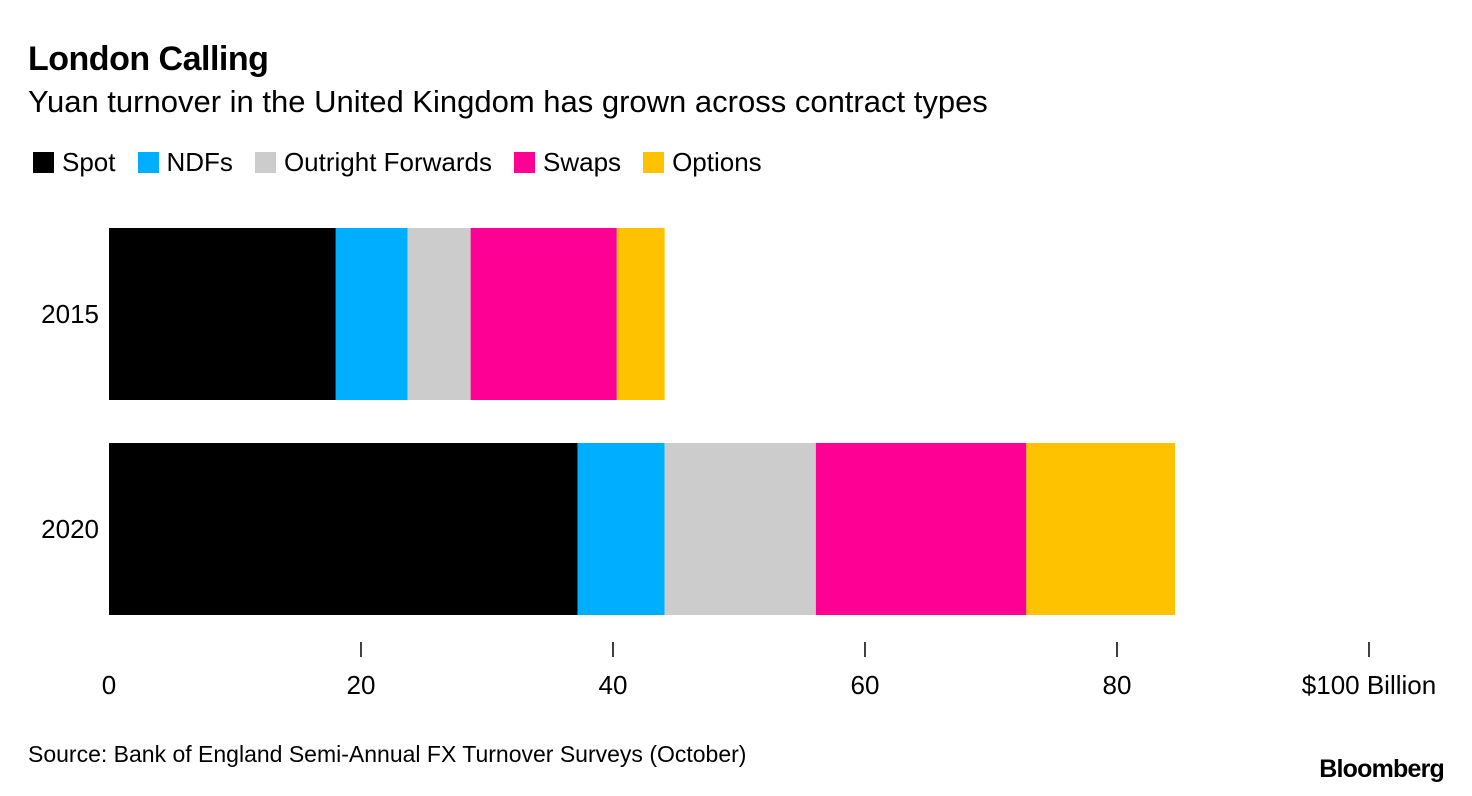 The image size is (1472, 796). What do you see at coordinates (543, 314) in the screenshot?
I see `bar-2015-swaps` at bounding box center [543, 314].